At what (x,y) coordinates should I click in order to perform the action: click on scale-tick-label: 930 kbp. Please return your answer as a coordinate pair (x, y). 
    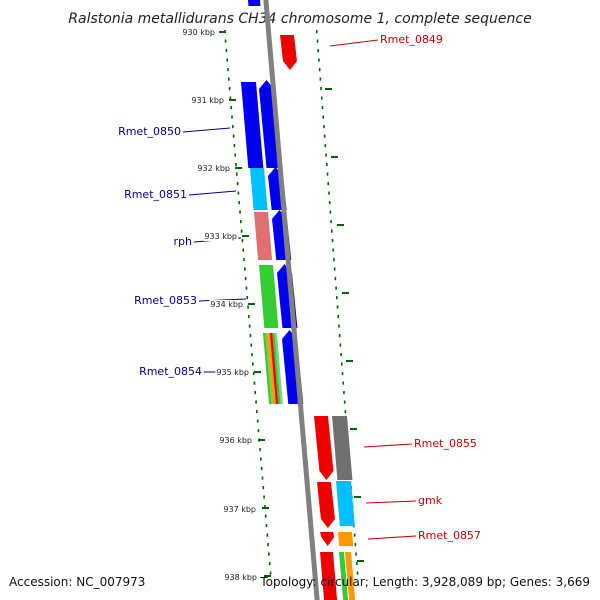
    Looking at the image, I should click on (198, 32).